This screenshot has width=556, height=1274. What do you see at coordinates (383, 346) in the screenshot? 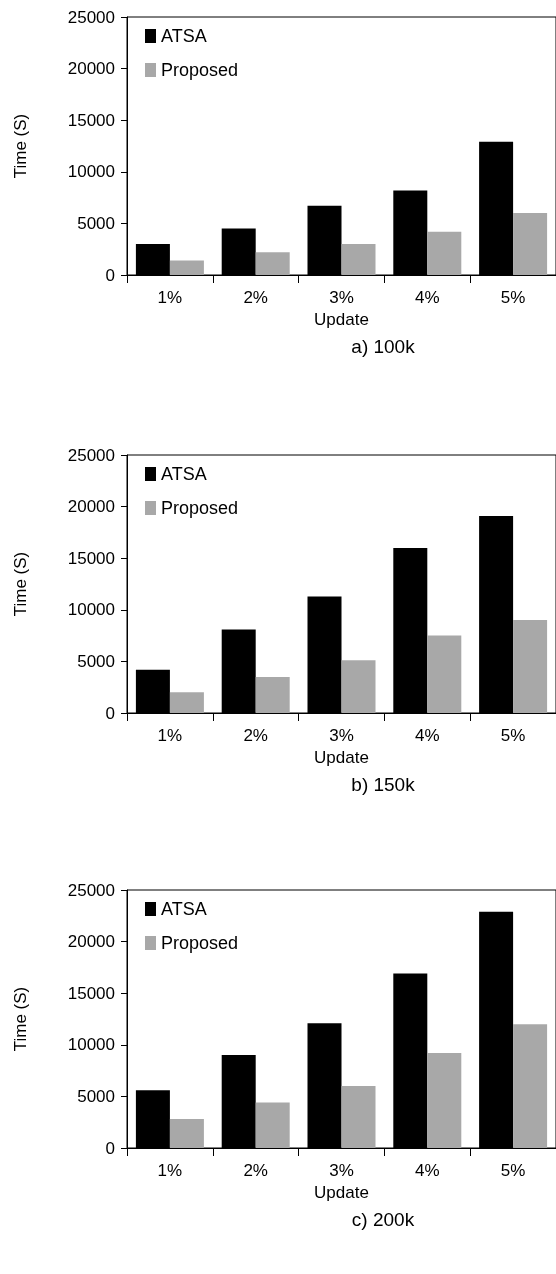
I see `text: a) 100k` at bounding box center [383, 346].